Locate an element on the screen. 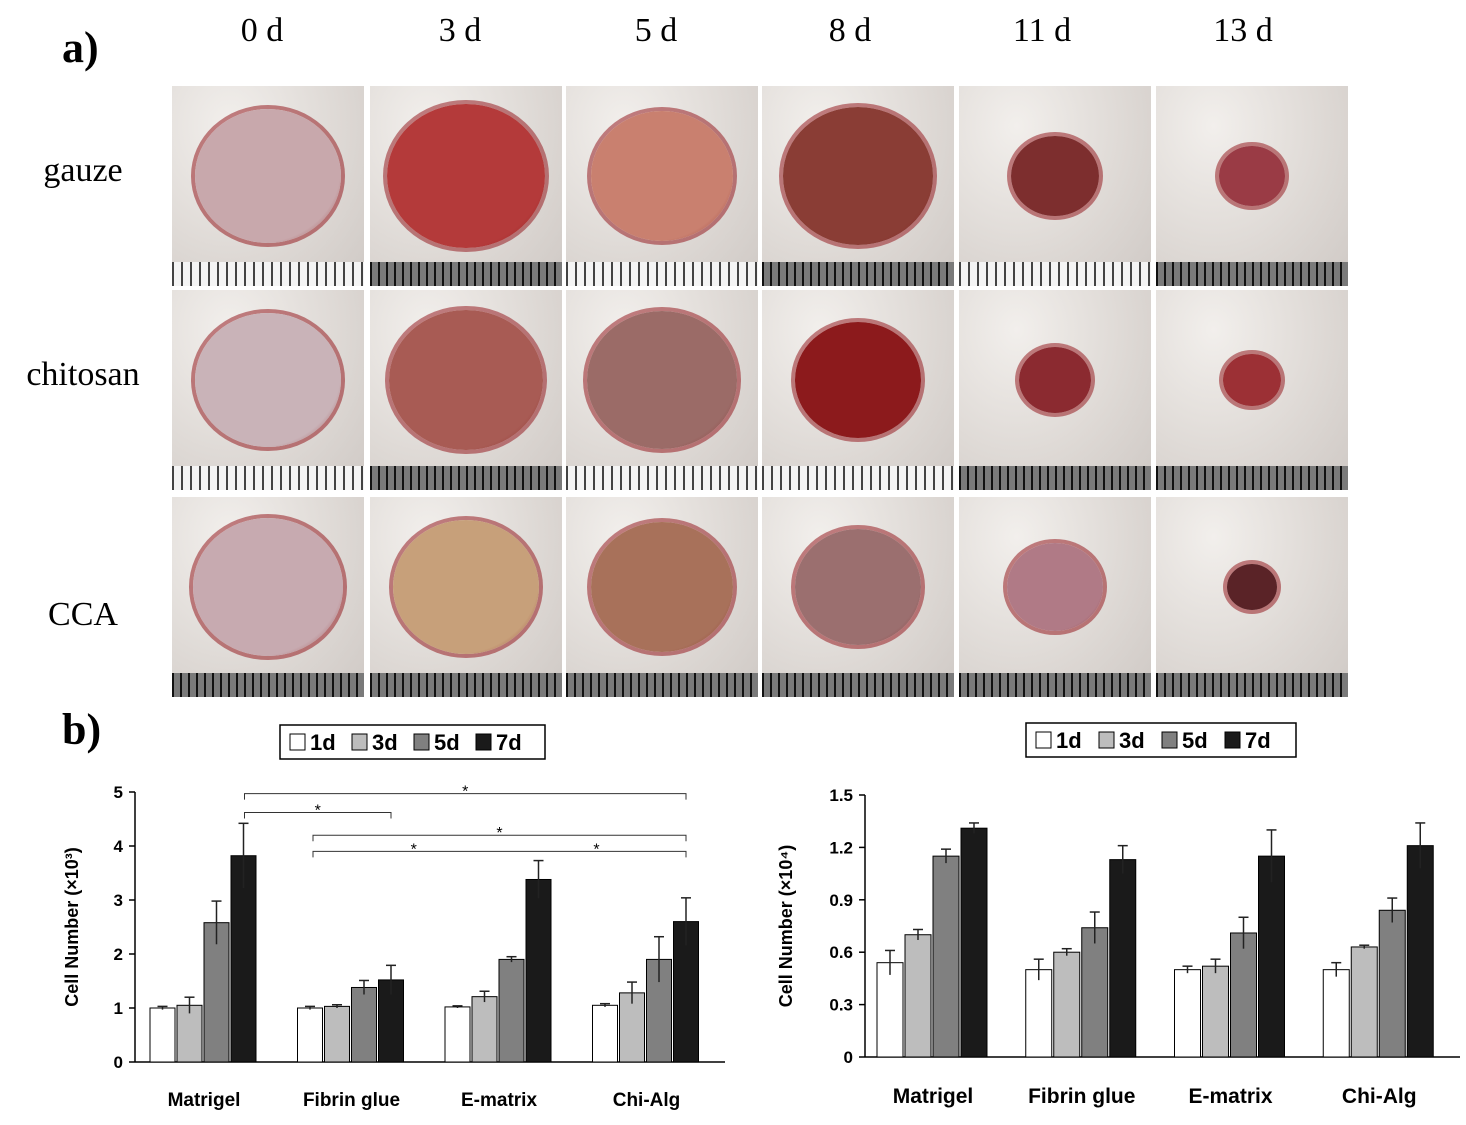 The height and width of the screenshot is (1125, 1466). legend-swatch-7d is located at coordinates (1232, 740).